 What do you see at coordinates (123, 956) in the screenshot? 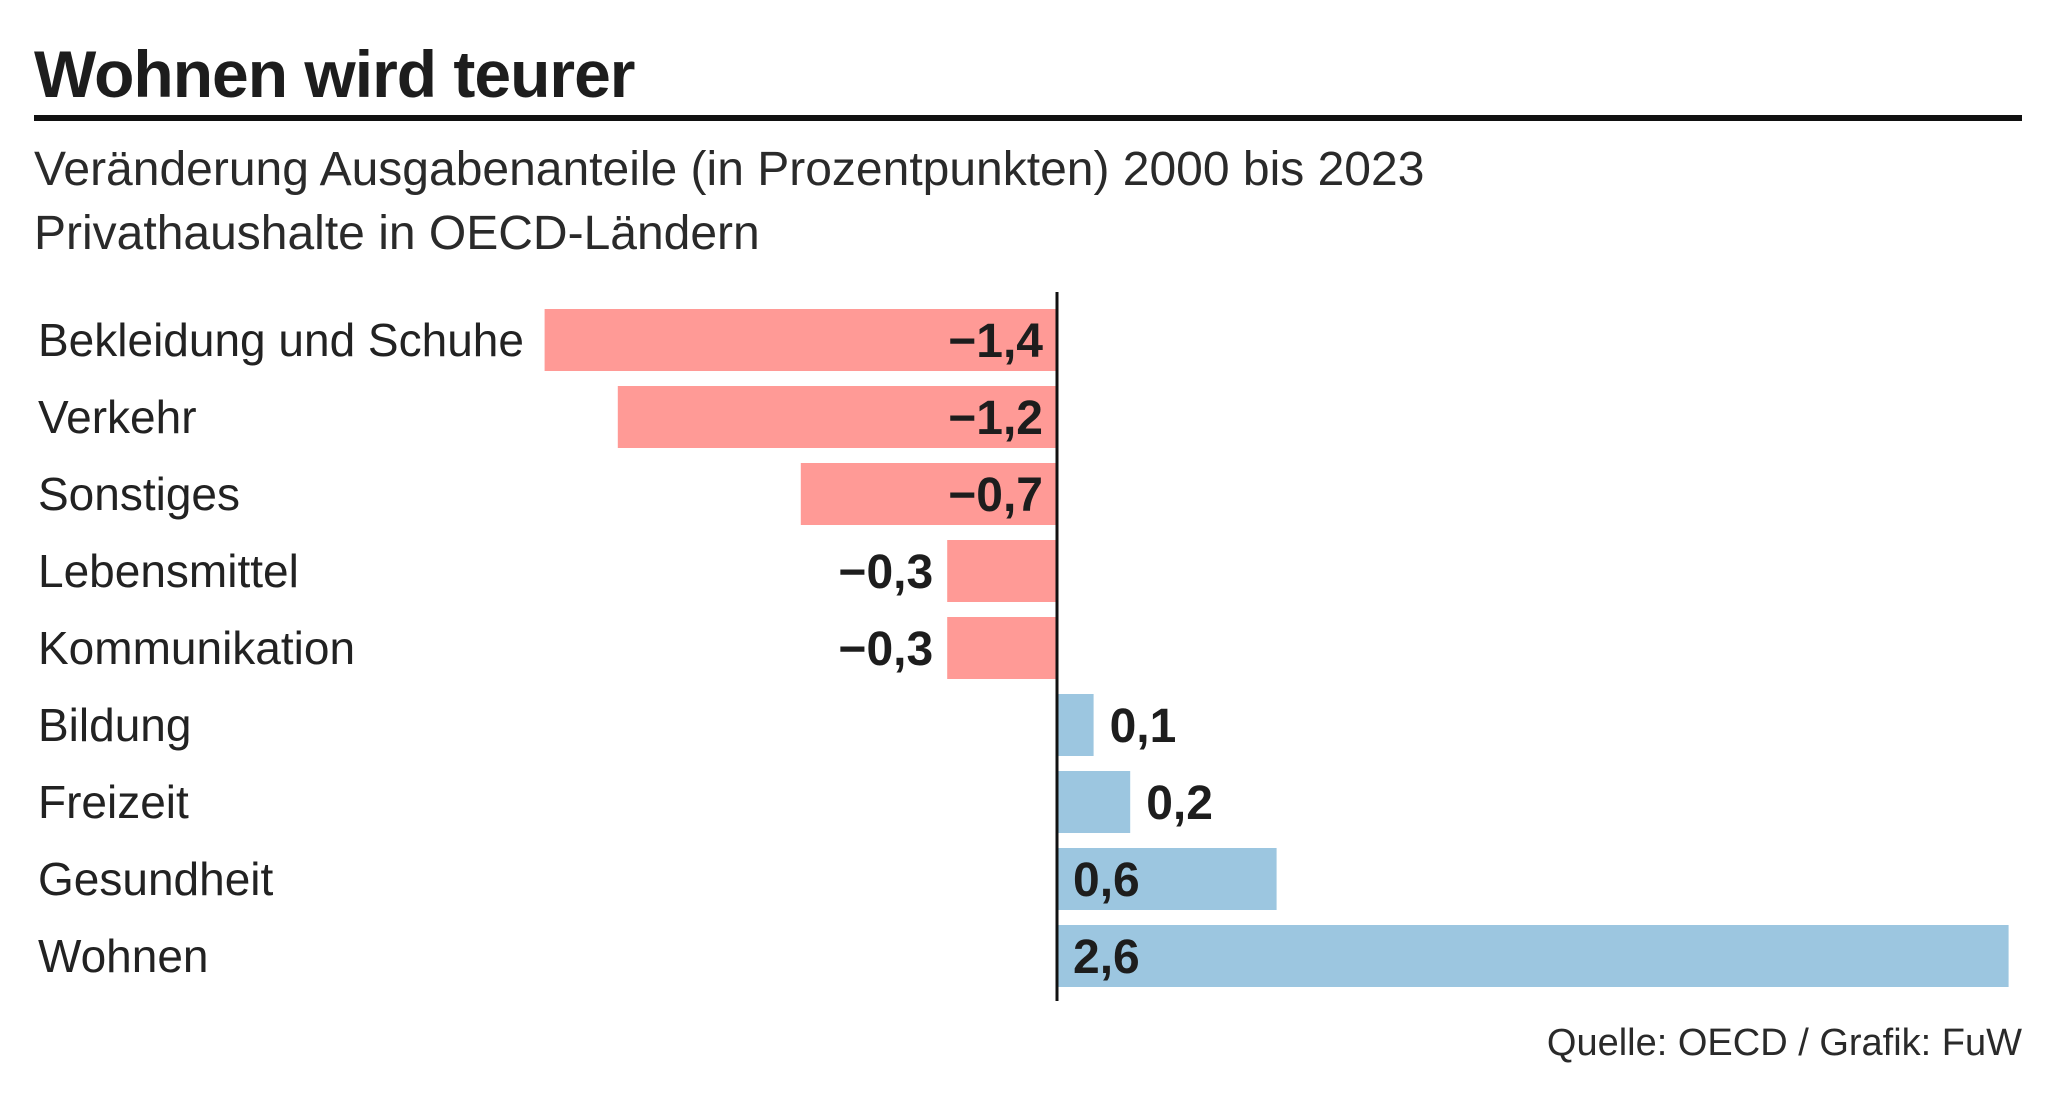
I see `category-label: Wohnen` at bounding box center [123, 956].